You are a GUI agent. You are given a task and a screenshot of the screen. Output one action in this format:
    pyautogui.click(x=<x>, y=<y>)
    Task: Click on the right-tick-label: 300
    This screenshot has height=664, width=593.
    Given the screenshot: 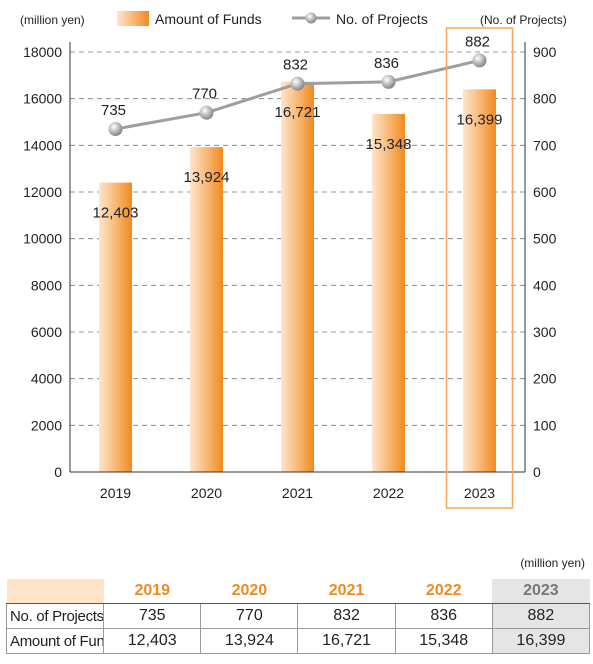 What is the action you would take?
    pyautogui.click(x=545, y=332)
    